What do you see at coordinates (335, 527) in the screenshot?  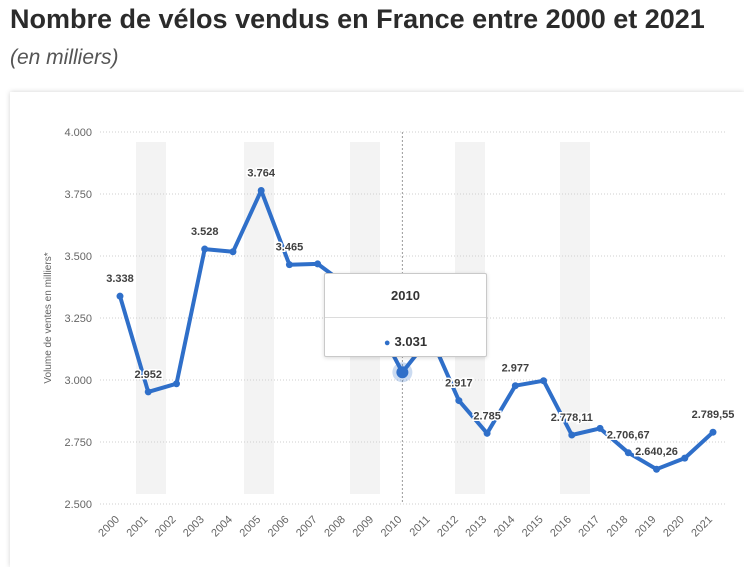 I see `x-tick-label: 2008` at bounding box center [335, 527].